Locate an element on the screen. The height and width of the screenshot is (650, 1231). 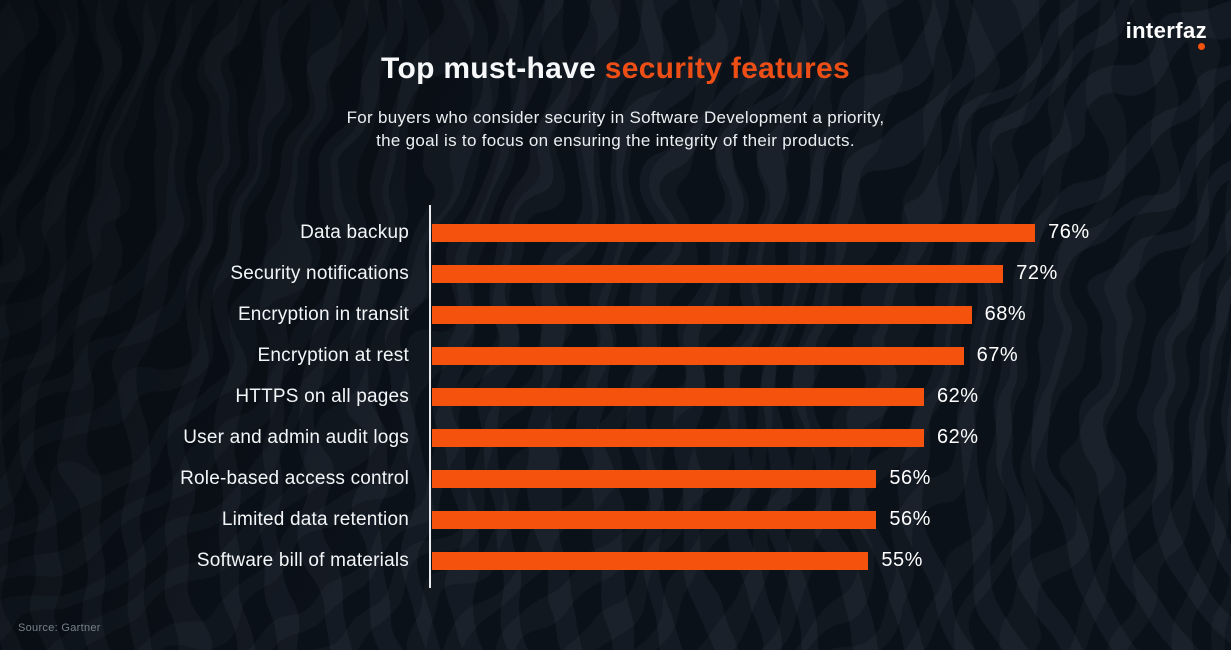
bar-label: Encryption at rest is located at coordinates (333, 355).